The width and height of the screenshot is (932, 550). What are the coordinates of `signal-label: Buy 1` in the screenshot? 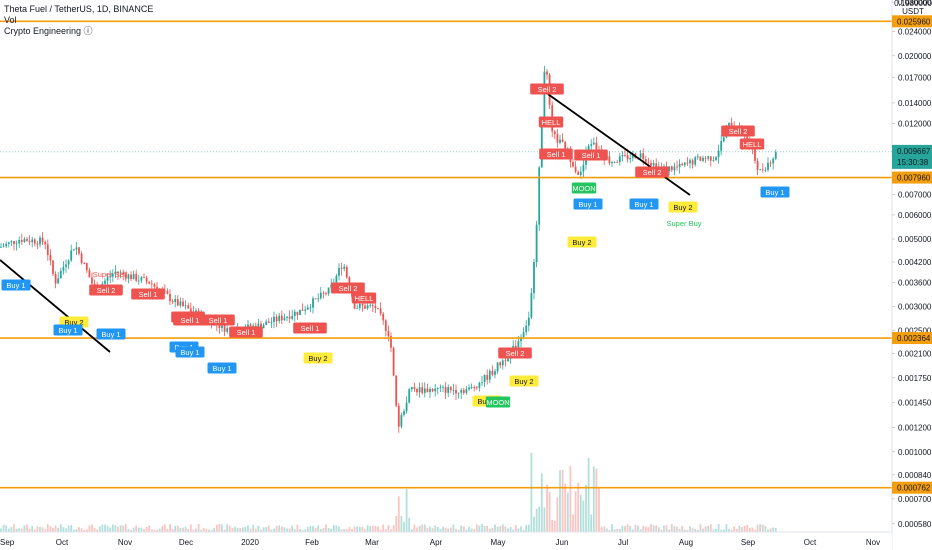 It's located at (643, 204).